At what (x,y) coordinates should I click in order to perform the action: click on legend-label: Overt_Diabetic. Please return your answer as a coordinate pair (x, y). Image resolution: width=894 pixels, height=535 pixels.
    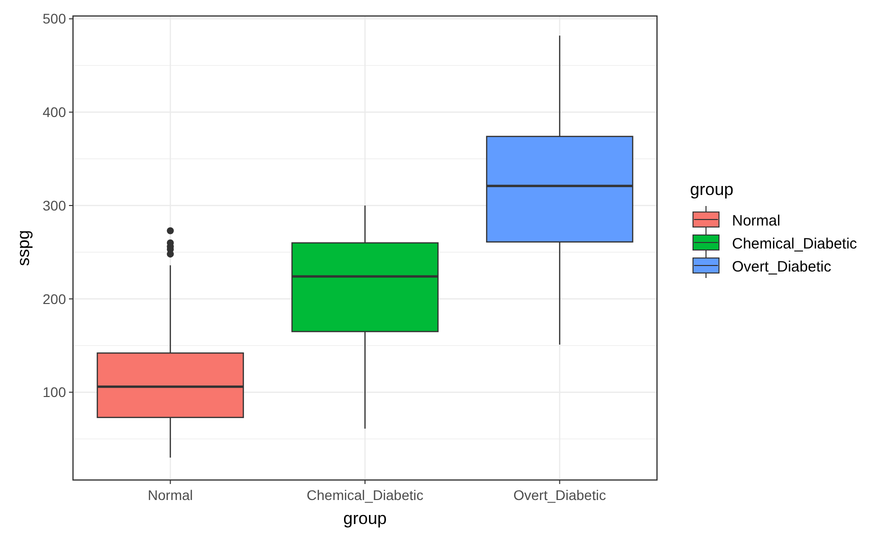
    Looking at the image, I should click on (782, 267).